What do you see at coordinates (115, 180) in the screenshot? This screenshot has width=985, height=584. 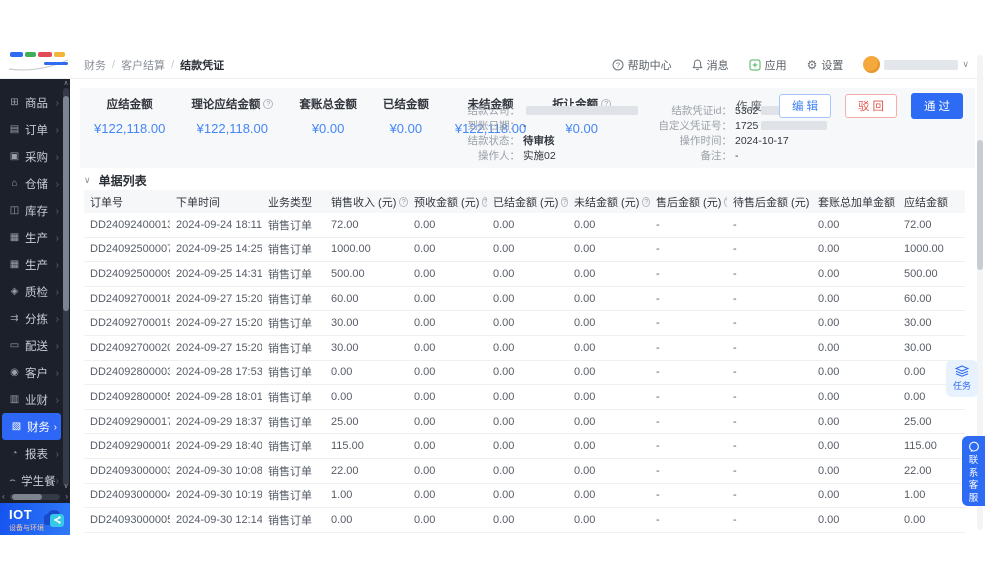 I see `document-list-section-header: ∨ 单据列表` at bounding box center [115, 180].